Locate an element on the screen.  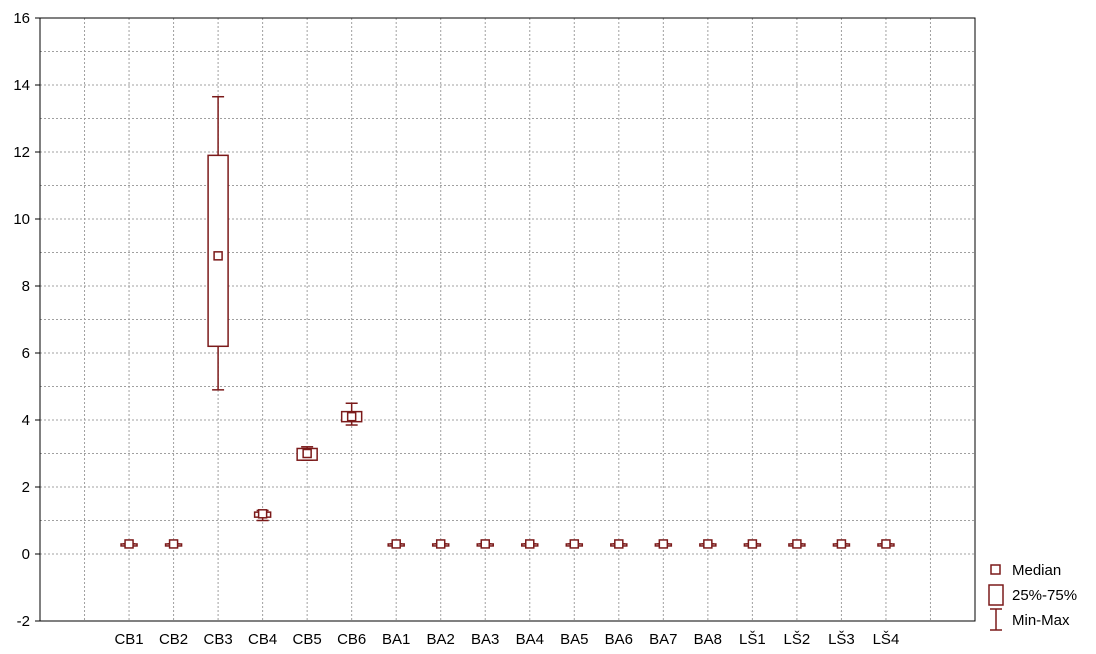
x-tick-label: CB5 is located at coordinates (307, 639).